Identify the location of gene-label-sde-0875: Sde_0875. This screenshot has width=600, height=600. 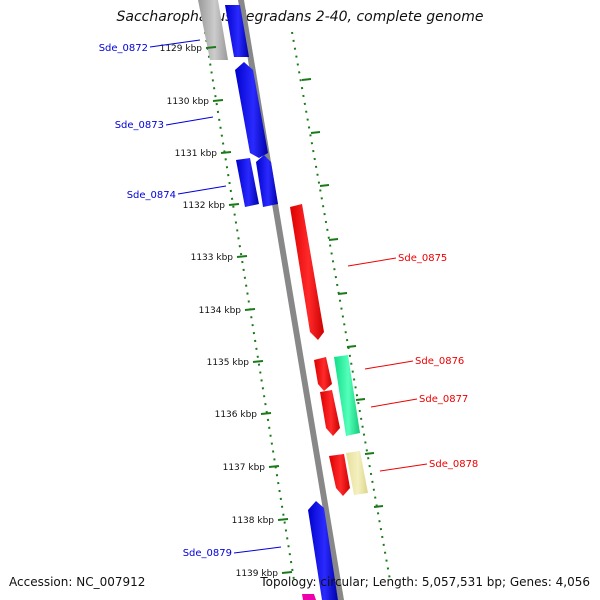
(422, 258).